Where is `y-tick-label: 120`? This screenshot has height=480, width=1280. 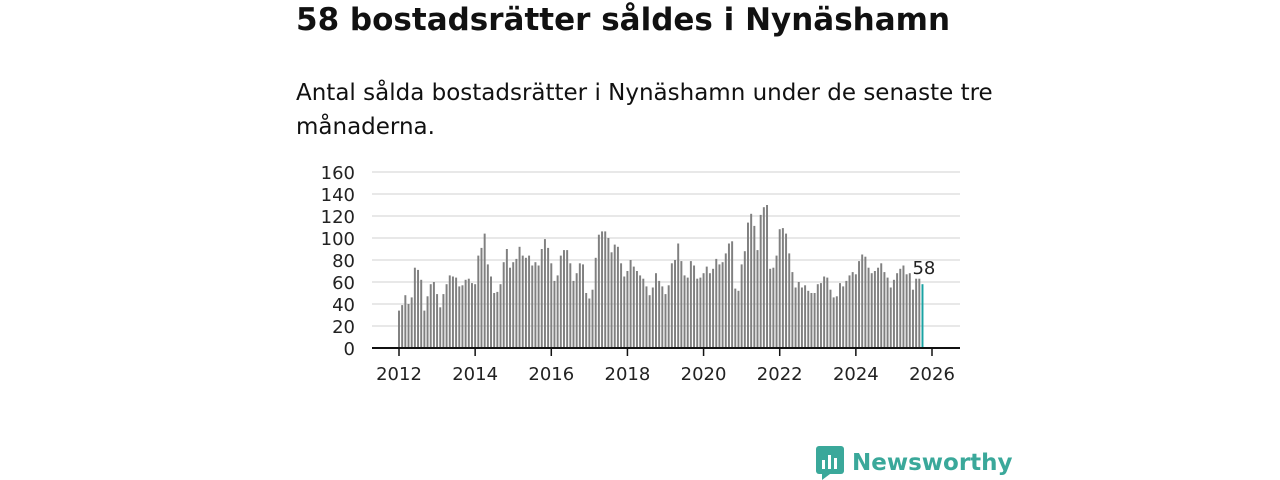
y-tick-label: 120 is located at coordinates (338, 217).